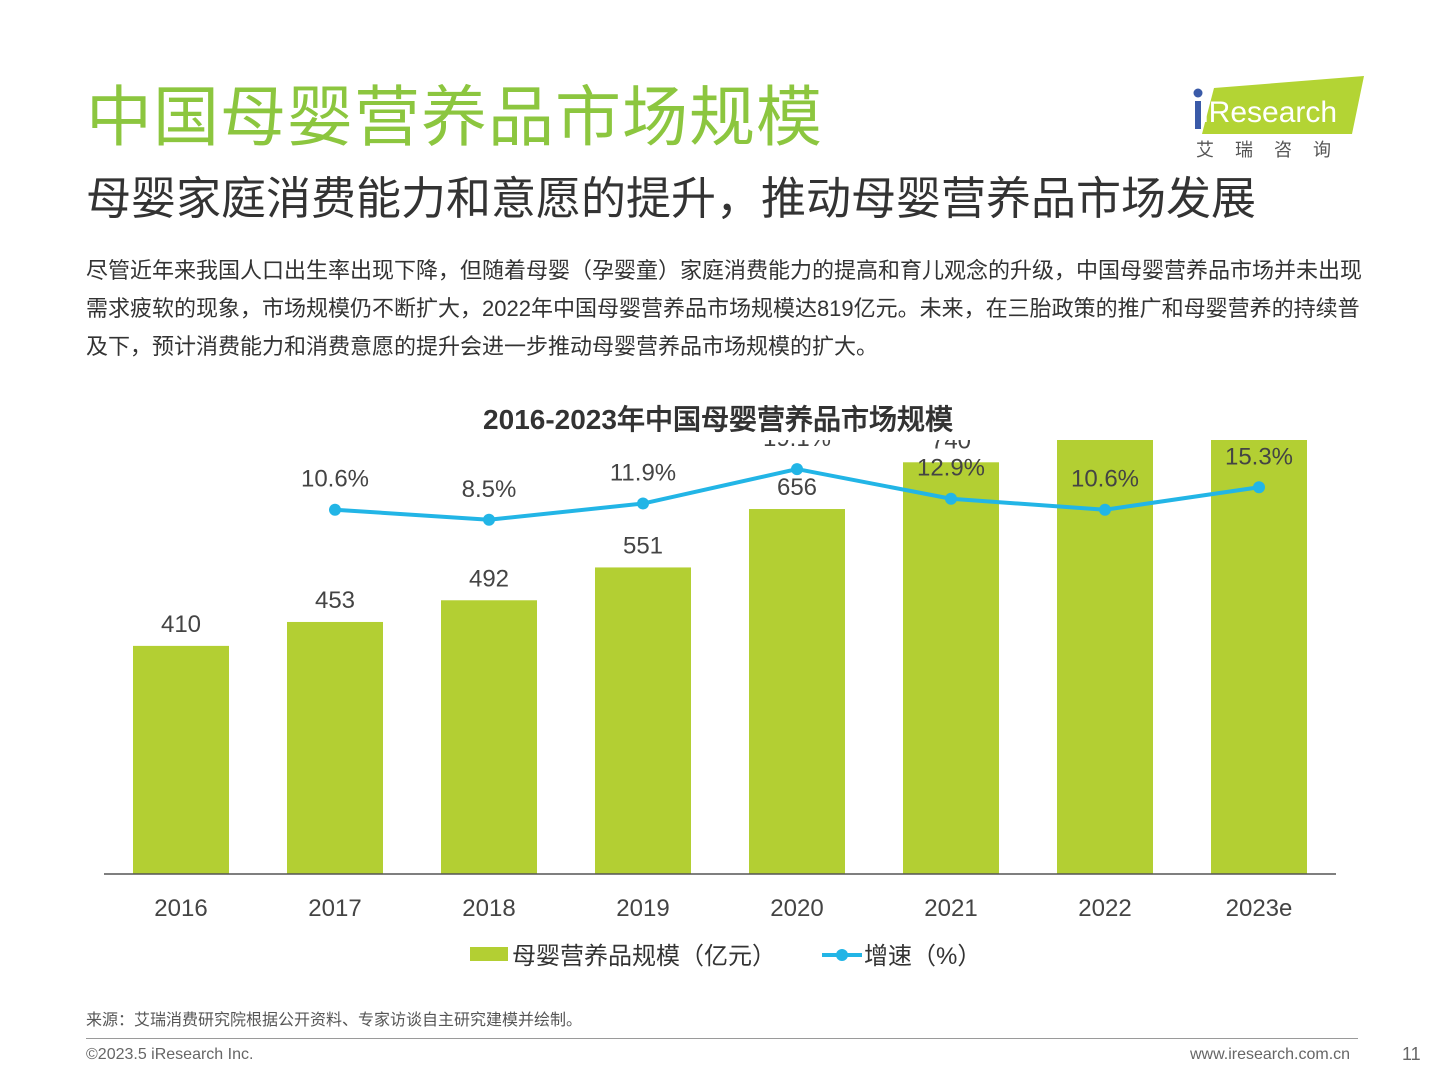 This screenshot has width=1440, height=1080. Describe the element at coordinates (181, 759) in the screenshot. I see `bar-2016` at that location.